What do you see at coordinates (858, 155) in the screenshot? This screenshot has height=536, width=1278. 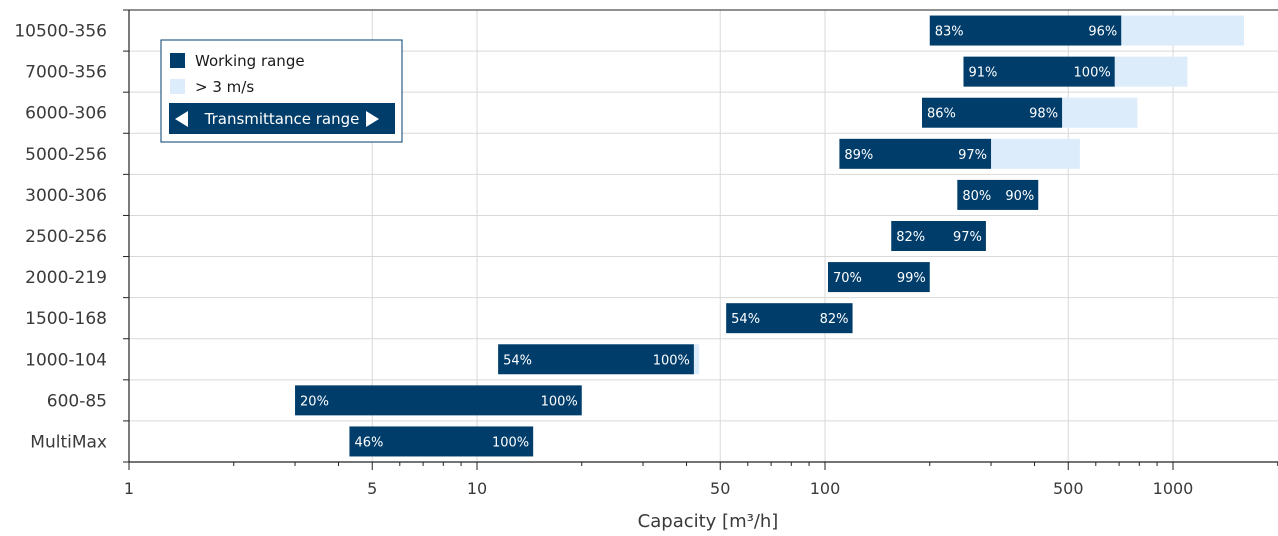 I see `transmittance-start-label: 89%` at bounding box center [858, 155].